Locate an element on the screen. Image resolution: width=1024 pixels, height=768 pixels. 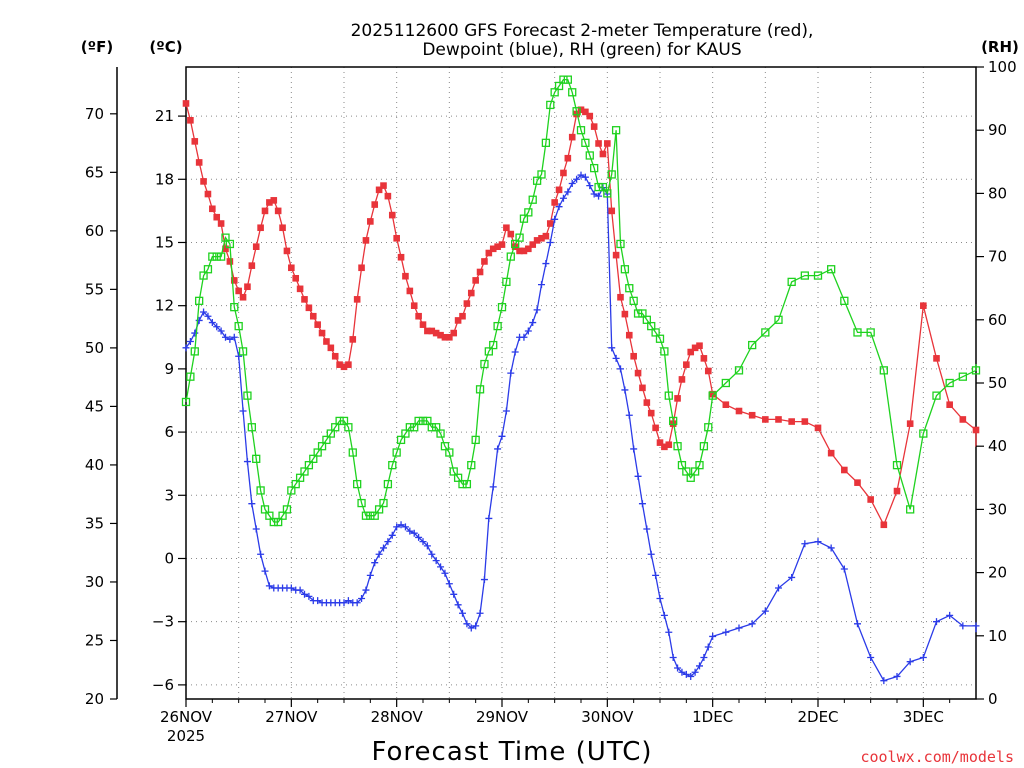
x-tick-label: 2DEC is located at coordinates (817, 717).